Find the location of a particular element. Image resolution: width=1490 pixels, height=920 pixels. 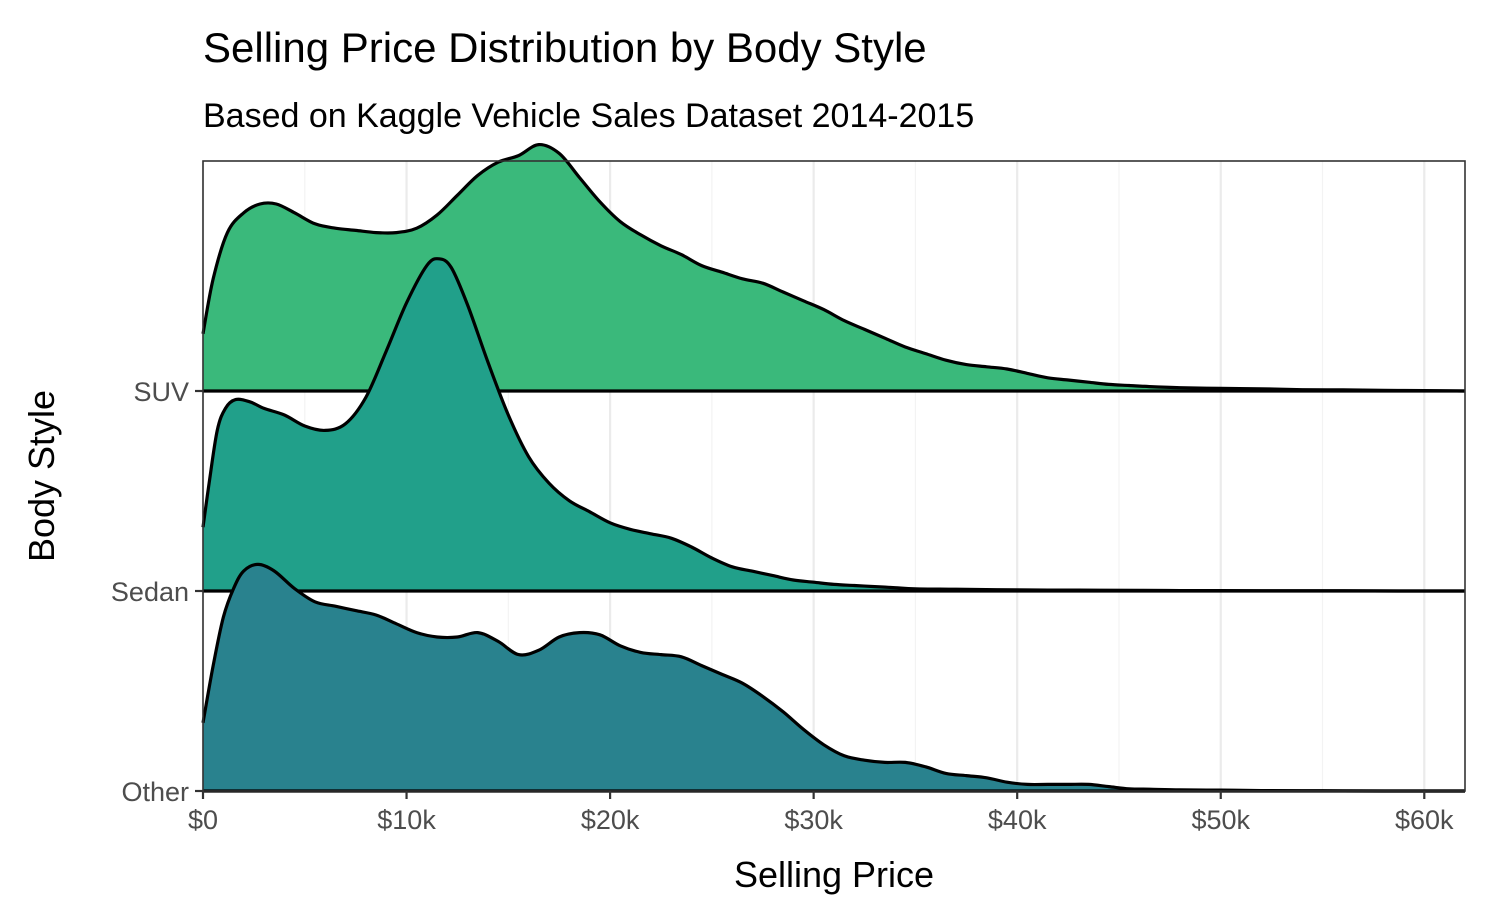

x-tick-label: $20k is located at coordinates (610, 820).